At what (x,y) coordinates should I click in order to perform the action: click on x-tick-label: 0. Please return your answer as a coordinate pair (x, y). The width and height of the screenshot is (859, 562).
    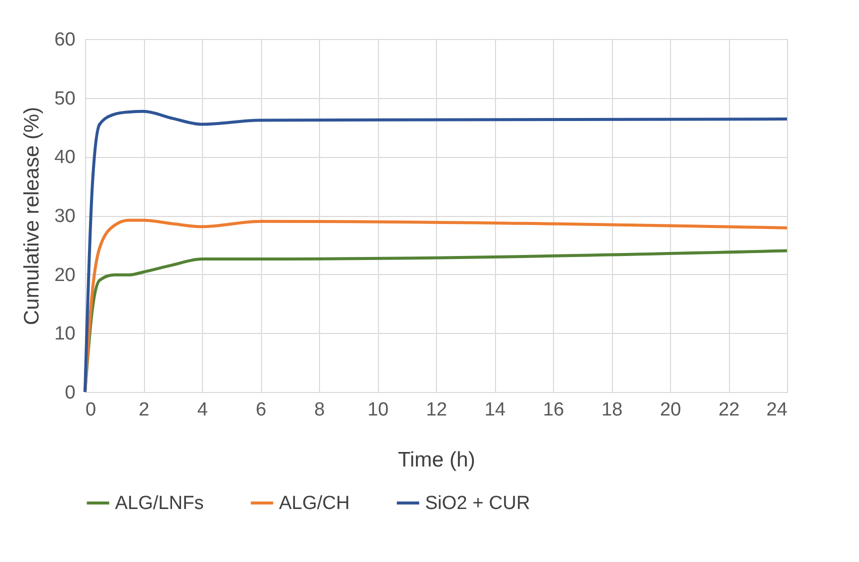
    Looking at the image, I should click on (91, 410).